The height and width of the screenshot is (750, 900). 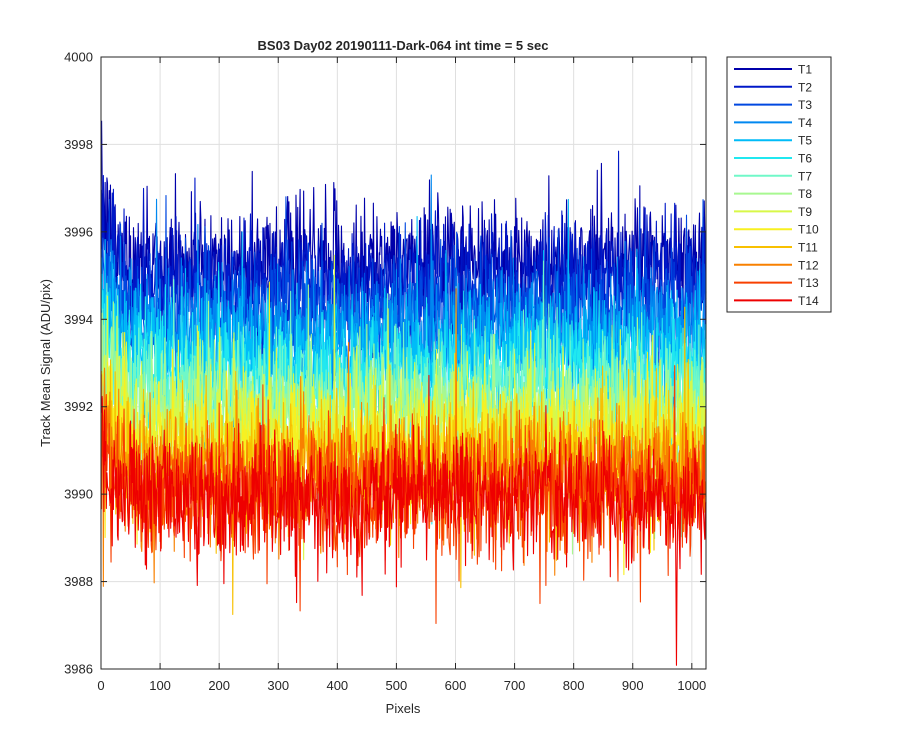 I want to click on x-tick-label: 900, so click(x=633, y=685).